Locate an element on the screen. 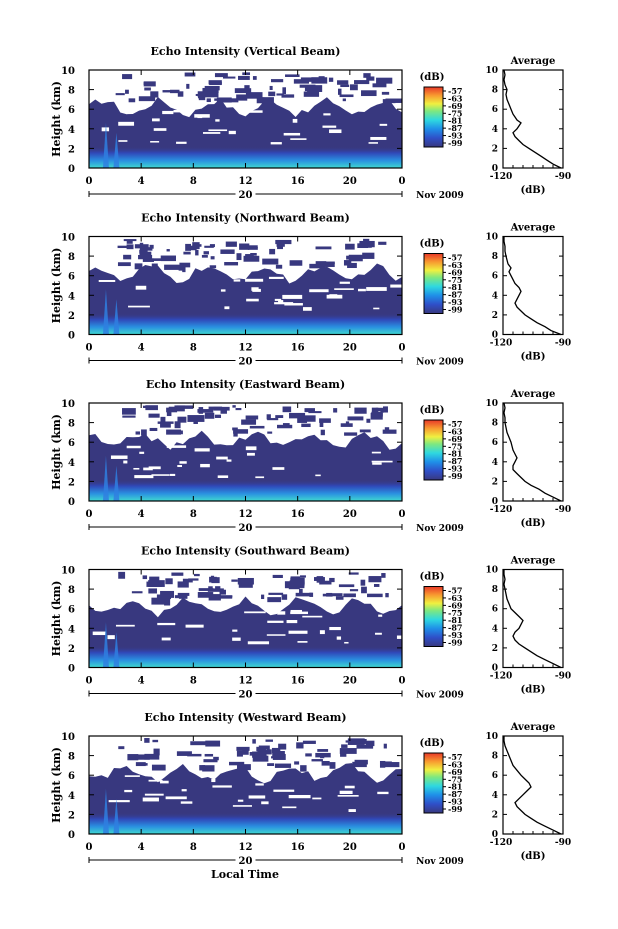  colorbar-tick-label: -75 is located at coordinates (455, 779).